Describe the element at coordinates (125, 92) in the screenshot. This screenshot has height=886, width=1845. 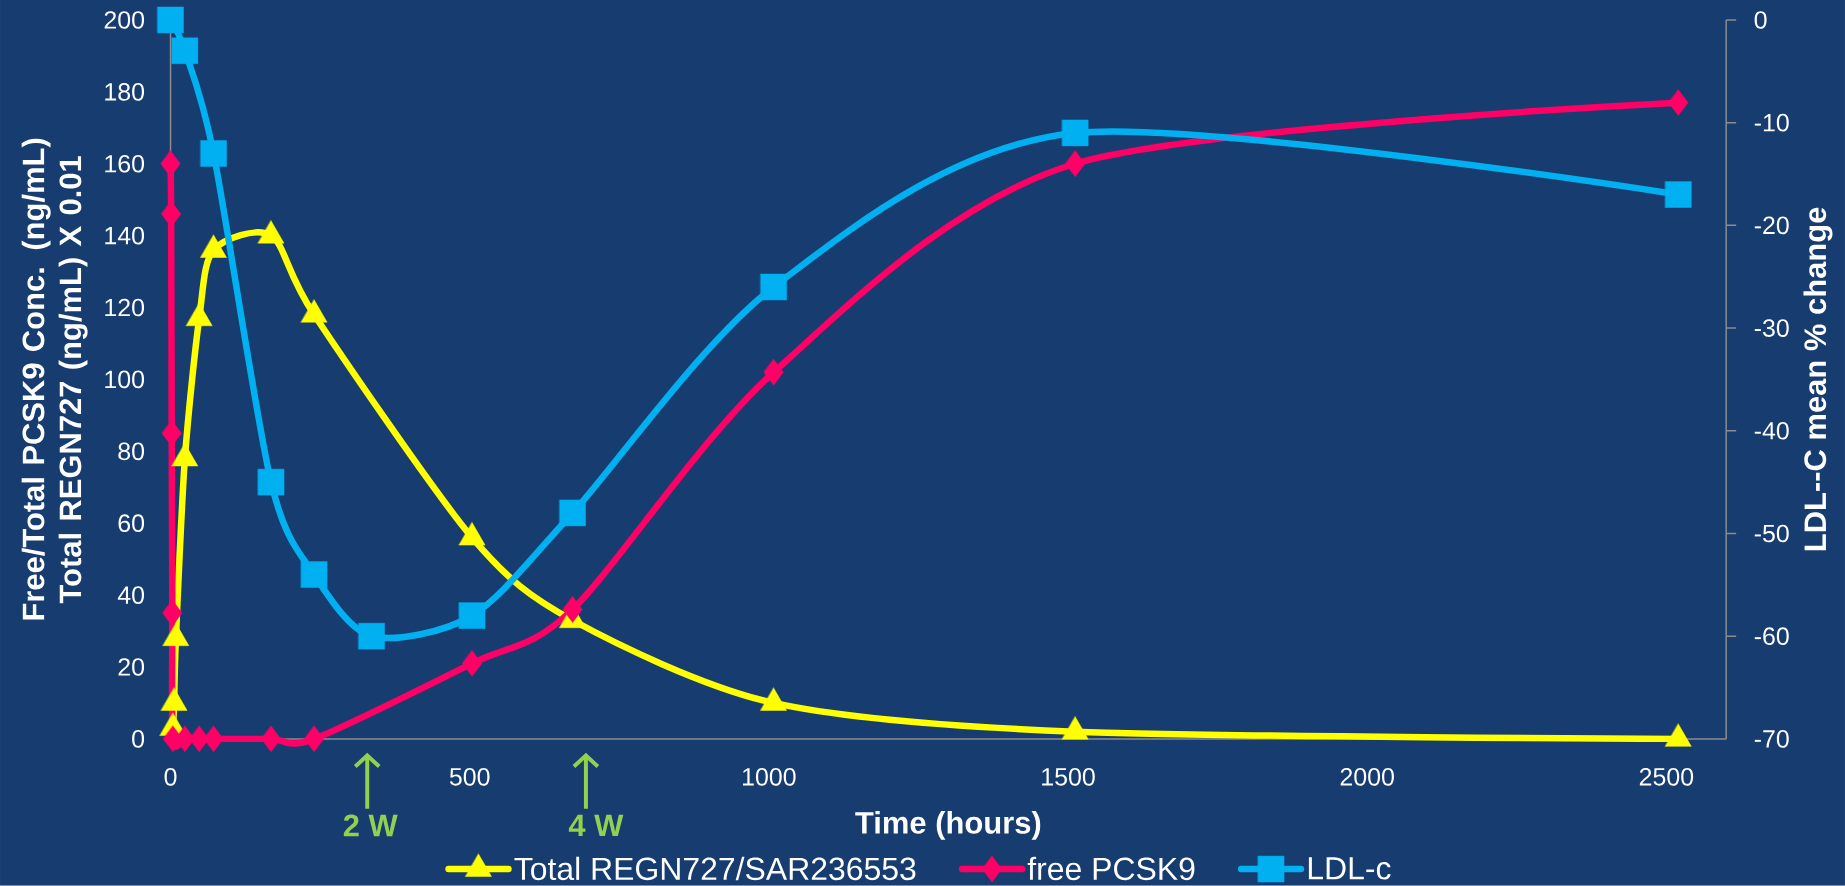
I see `y-tick-label: 180` at that location.